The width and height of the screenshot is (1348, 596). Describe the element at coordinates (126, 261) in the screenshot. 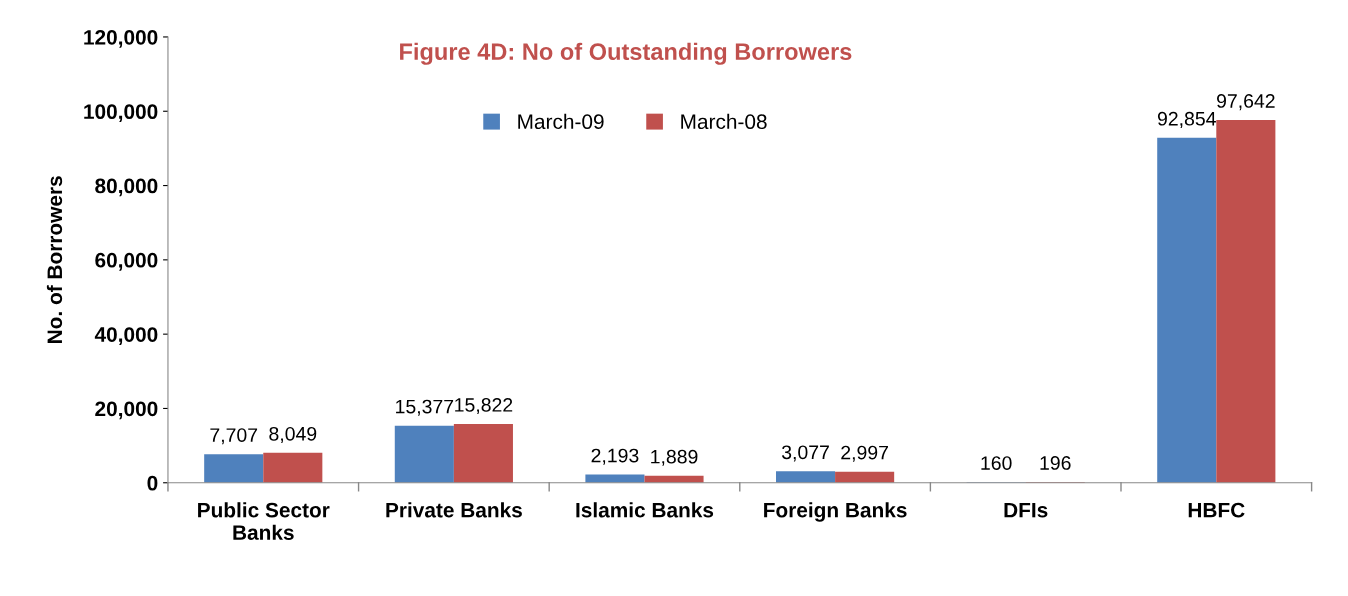

I see `y-tick-label: 60,000` at that location.